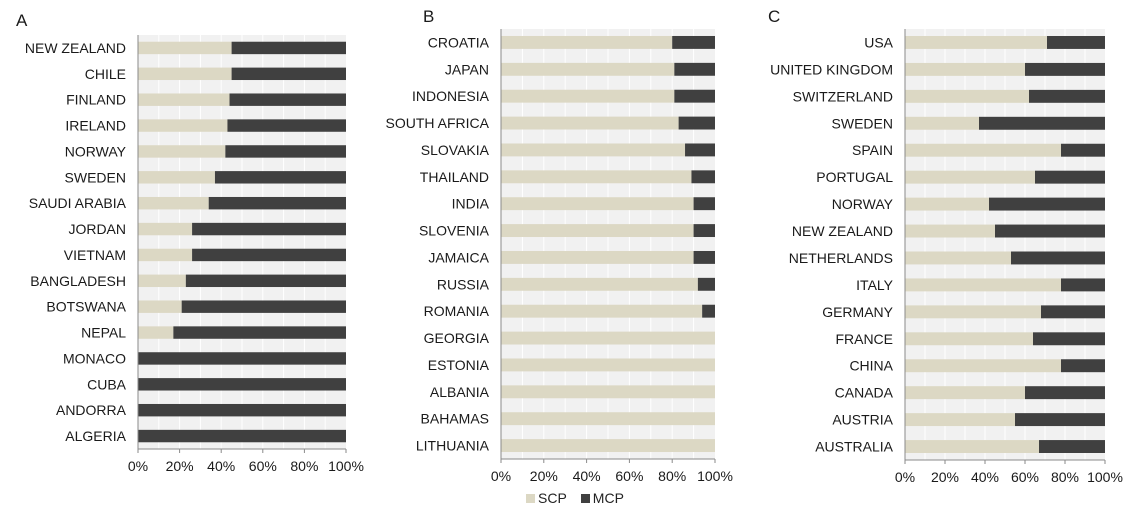 The image size is (1127, 512). I want to click on category-label: ALGERIA, so click(95, 436).